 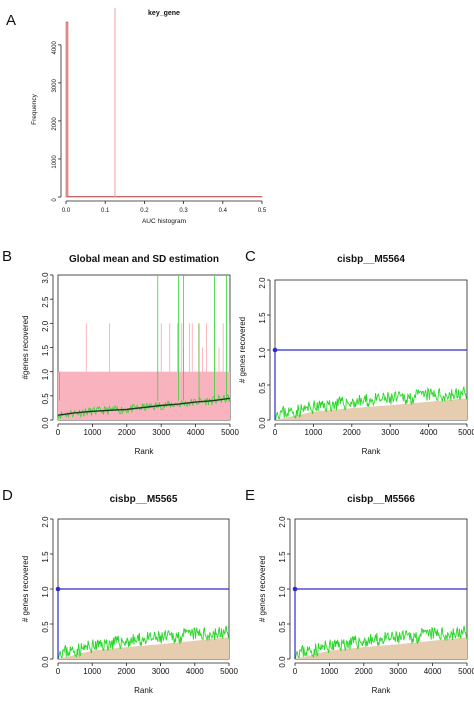 What do you see at coordinates (45, 302) in the screenshot?
I see `panel-b-y-tick-label: 2.5` at bounding box center [45, 302].